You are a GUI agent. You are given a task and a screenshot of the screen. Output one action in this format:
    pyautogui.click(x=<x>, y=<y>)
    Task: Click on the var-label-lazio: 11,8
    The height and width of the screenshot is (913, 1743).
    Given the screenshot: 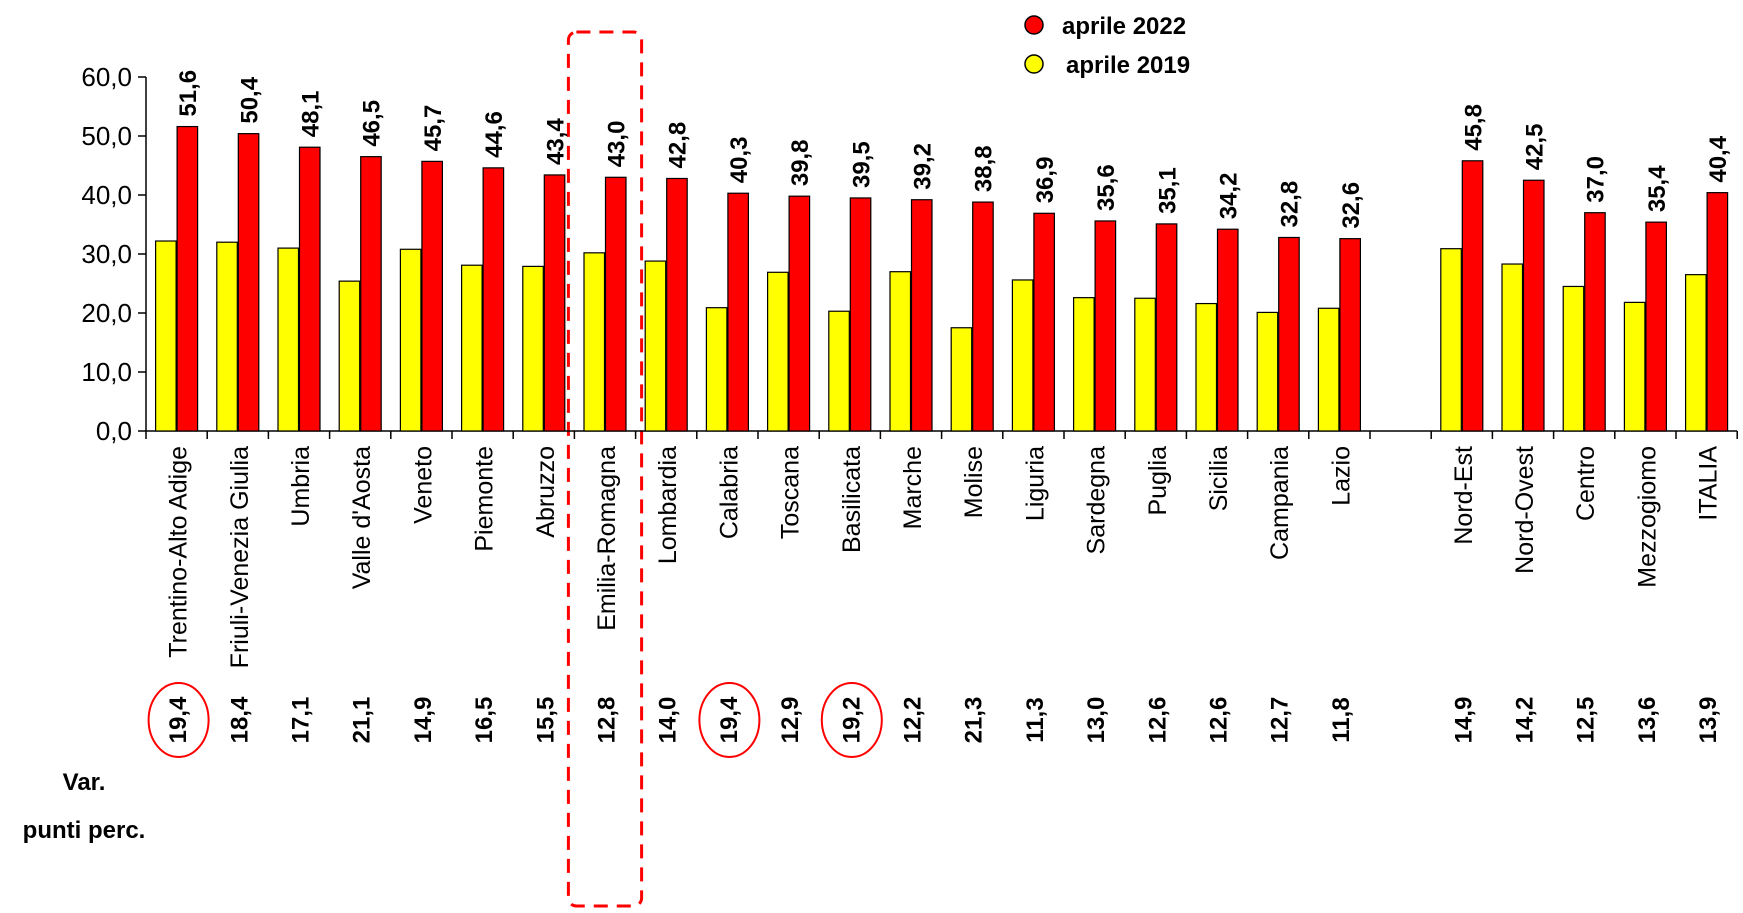 What is the action you would take?
    pyautogui.click(x=1341, y=719)
    